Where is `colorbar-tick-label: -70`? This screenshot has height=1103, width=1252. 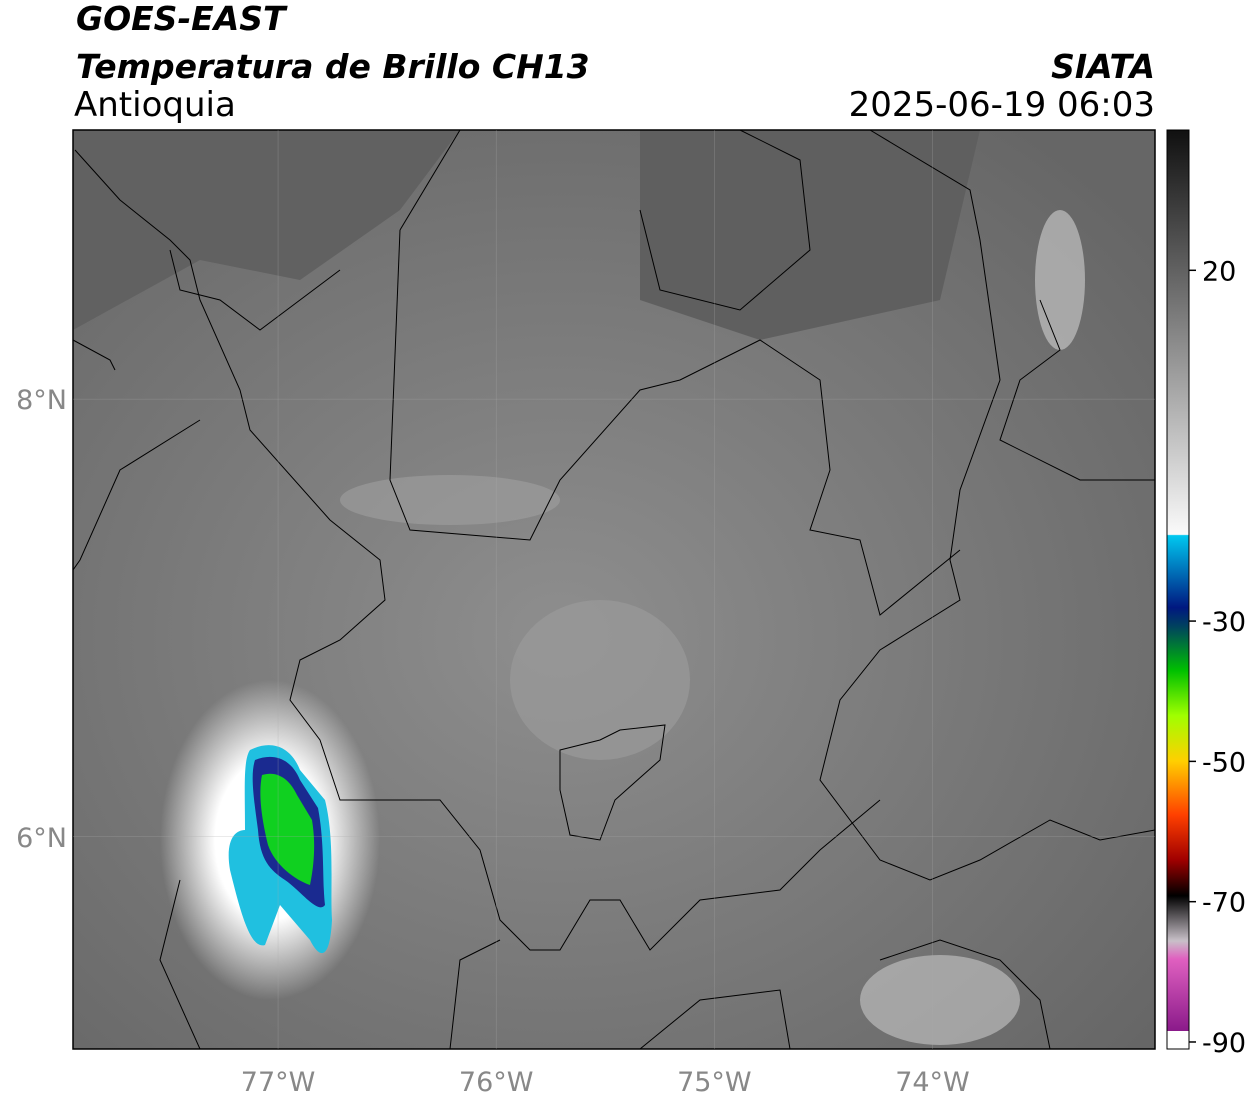
colorbar-tick-label: -70 is located at coordinates (1224, 903).